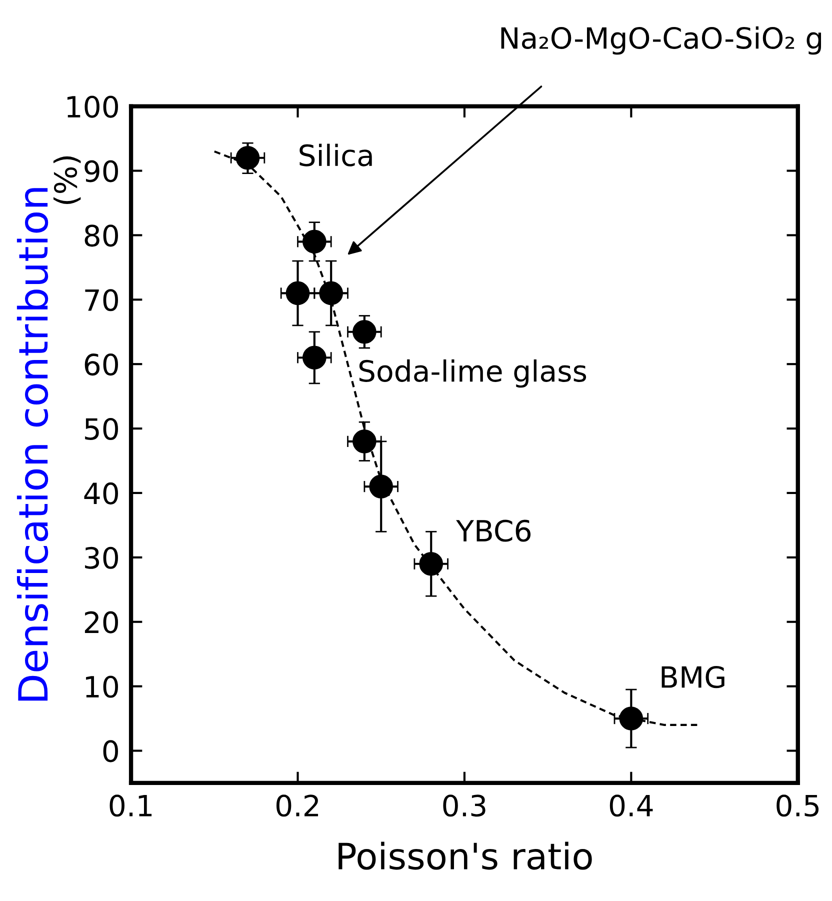 This screenshot has width=832, height=901. I want to click on annotation: YBC6, so click(493, 531).